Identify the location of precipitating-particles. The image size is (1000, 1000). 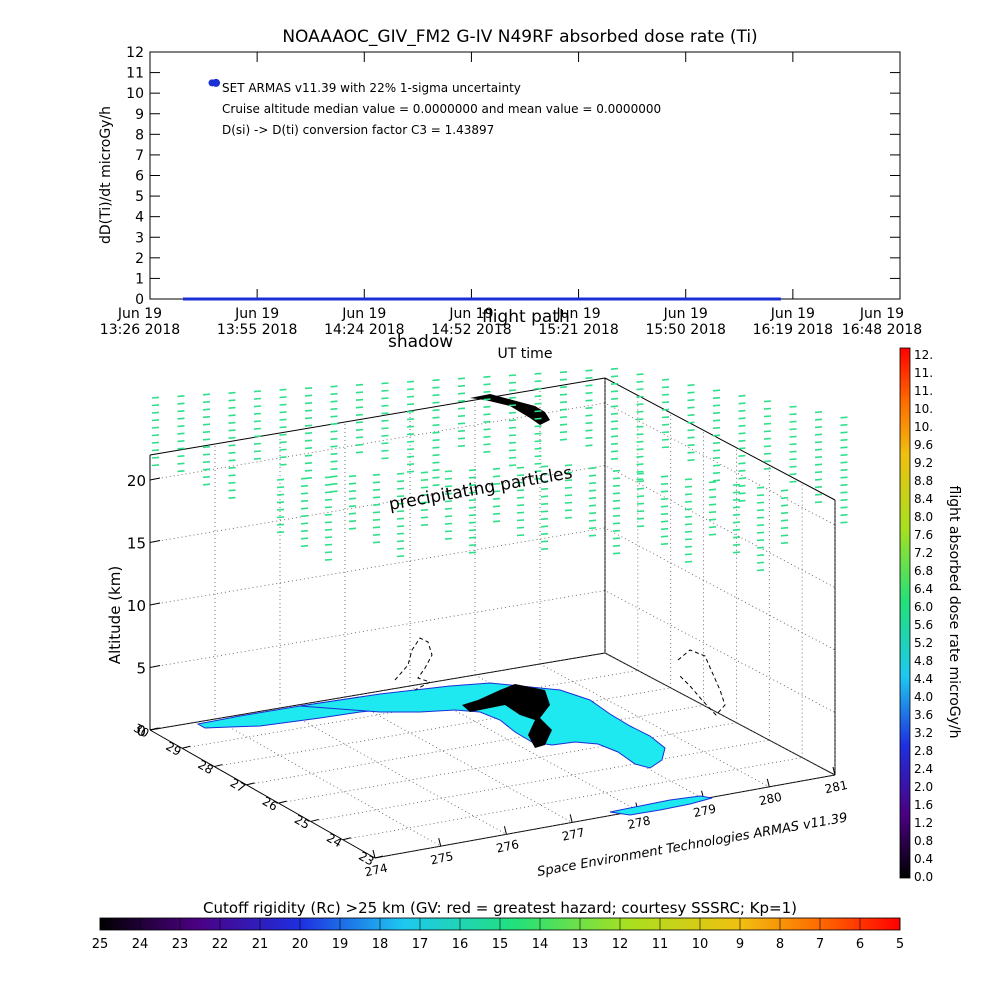
(499, 469).